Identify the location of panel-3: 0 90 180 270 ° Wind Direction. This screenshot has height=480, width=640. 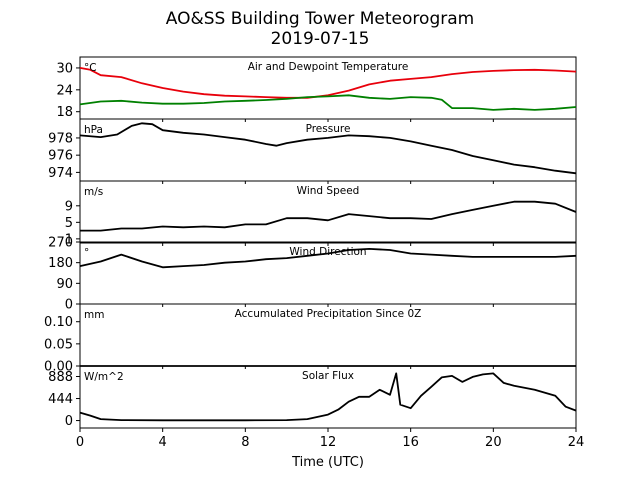
(312, 274).